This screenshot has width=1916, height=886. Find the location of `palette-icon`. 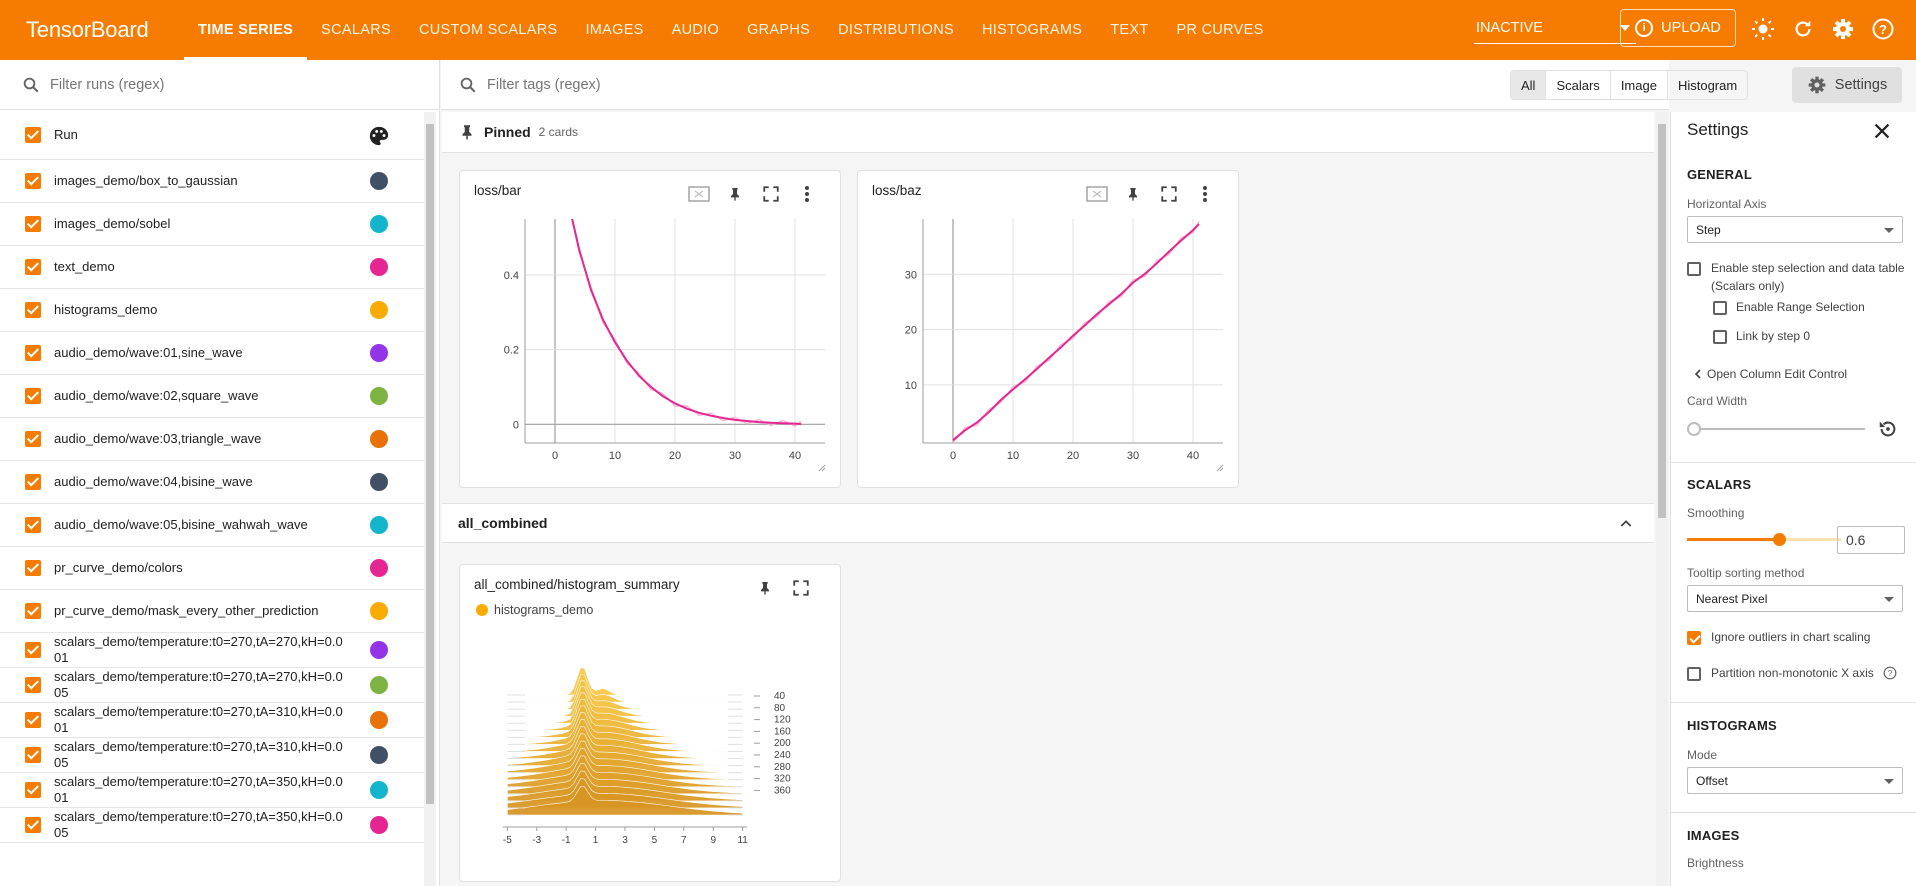

palette-icon is located at coordinates (379, 136).